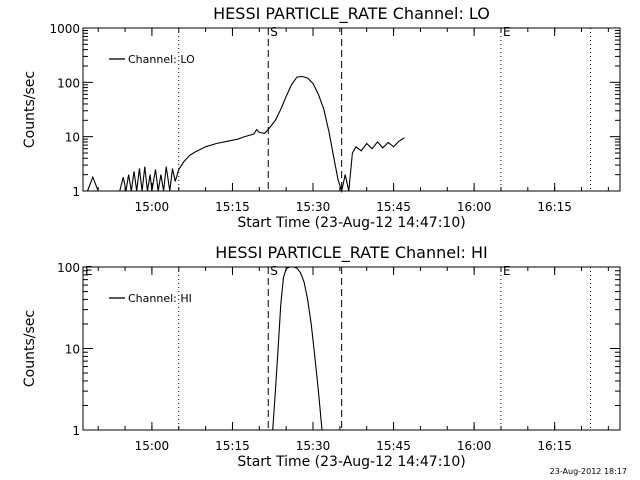 Image resolution: width=640 pixels, height=480 pixels. I want to click on y-tick-label: 1000, so click(64, 29).